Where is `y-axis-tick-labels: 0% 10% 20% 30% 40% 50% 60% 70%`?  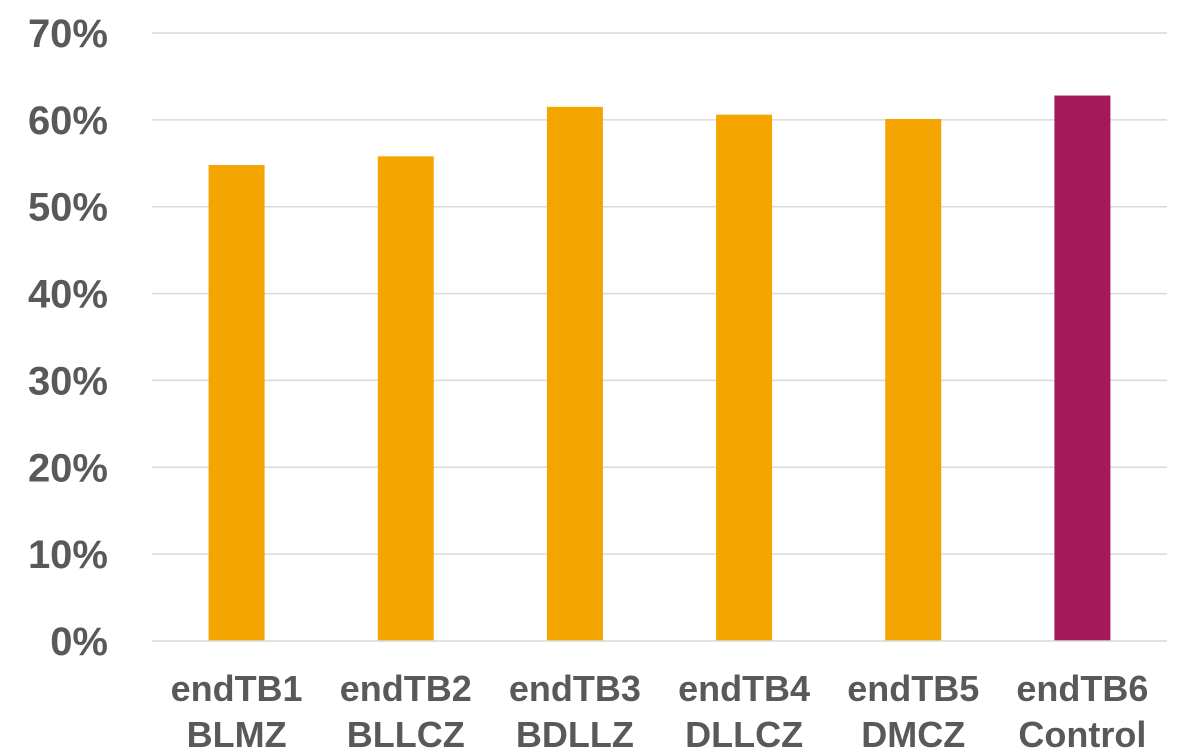
y-axis-tick-labels: 0% 10% 20% 30% 40% 50% 60% 70% is located at coordinates (68, 338).